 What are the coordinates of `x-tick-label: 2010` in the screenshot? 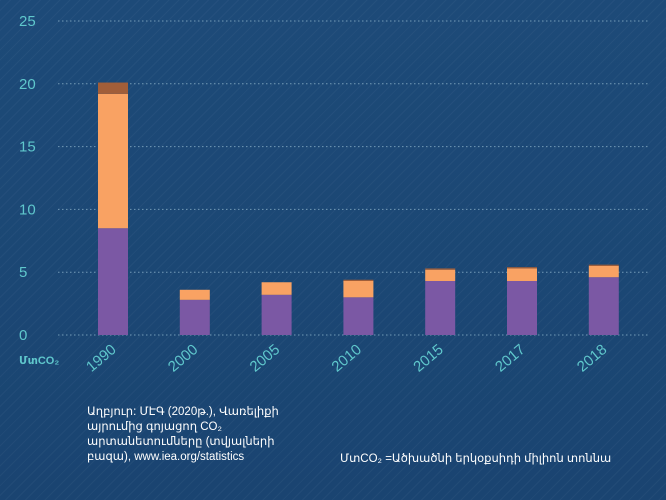 It's located at (346, 358).